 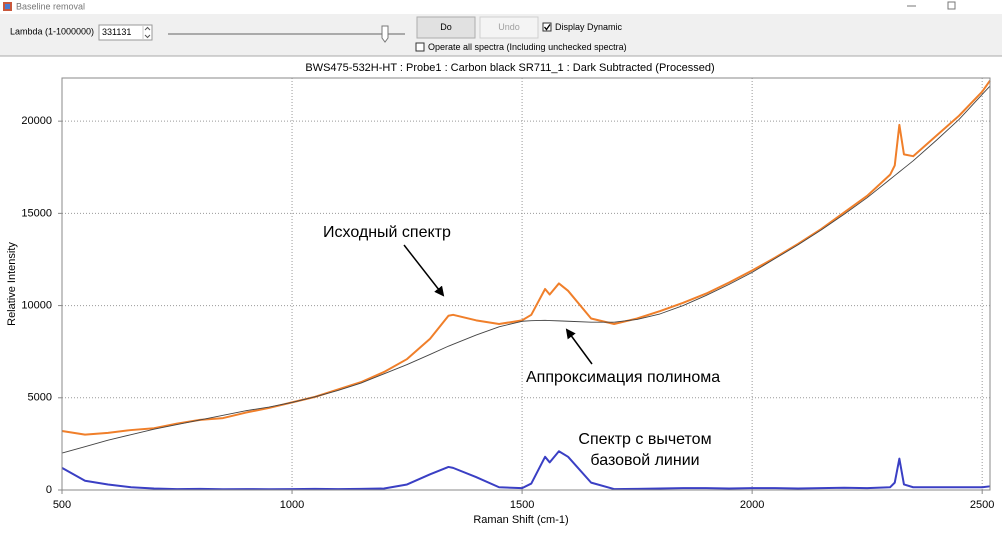 I want to click on y-tick-label: 10000, so click(x=36, y=305).